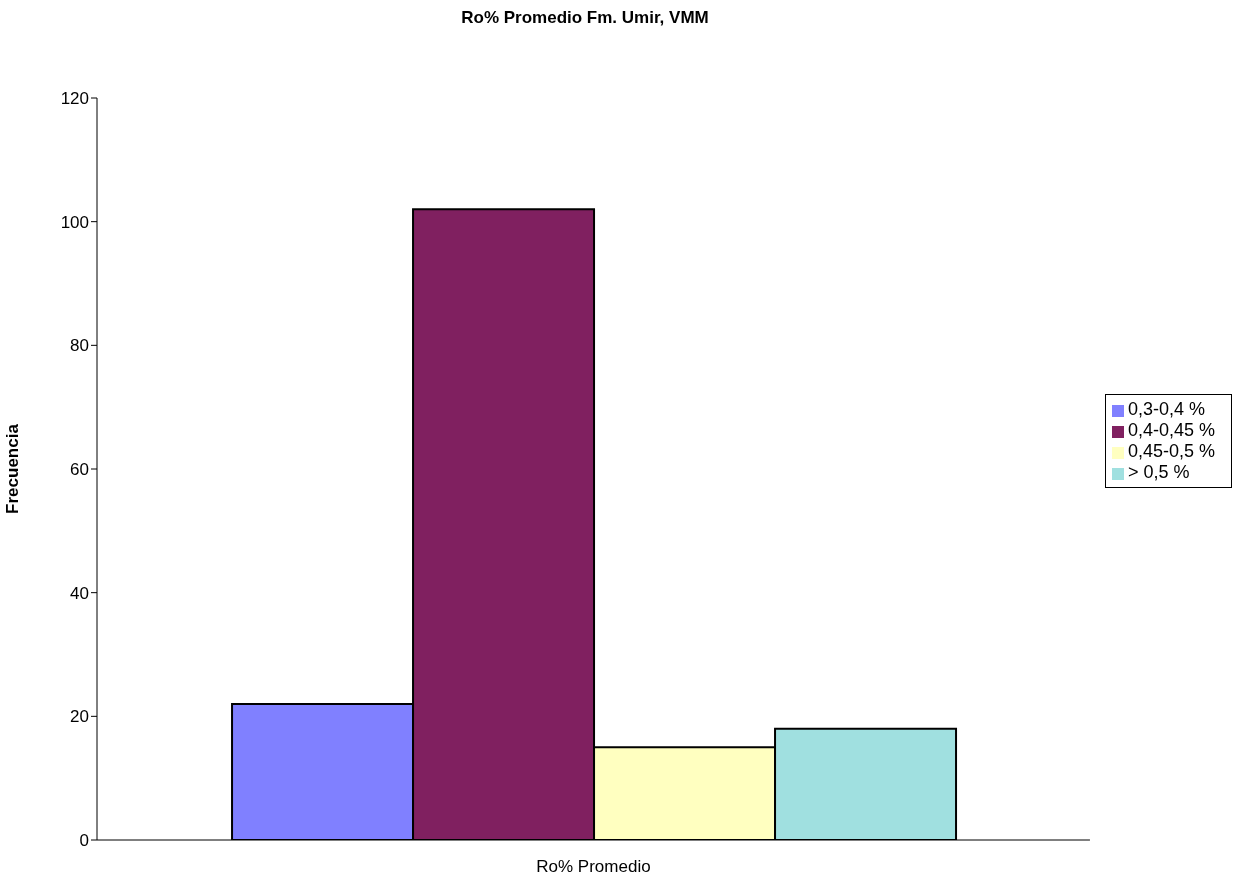  Describe the element at coordinates (13, 468) in the screenshot. I see `y-axis-title: Frecuencia` at that location.